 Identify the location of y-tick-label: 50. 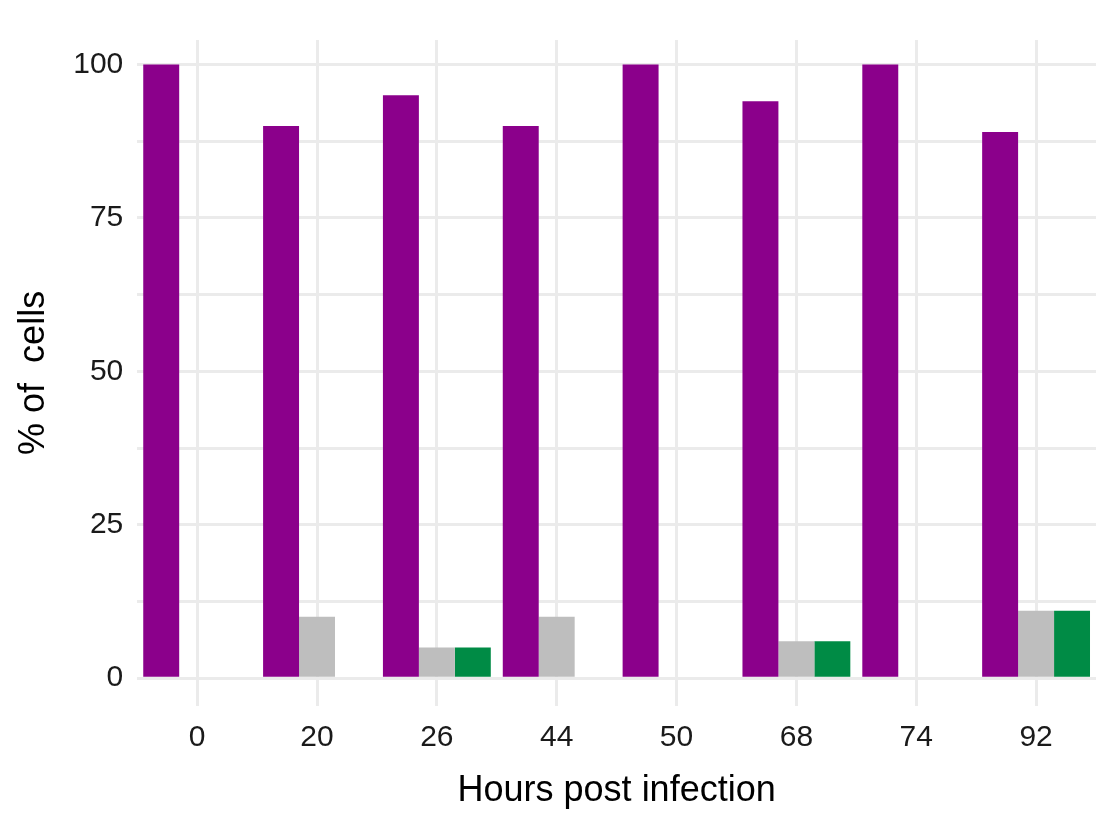
(106, 369).